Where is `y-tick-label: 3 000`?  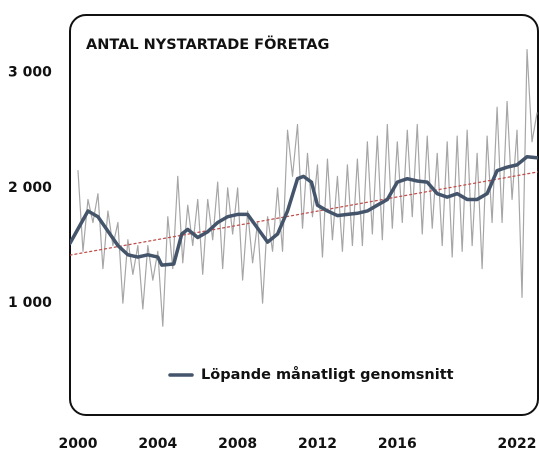 y-tick-label: 3 000 is located at coordinates (30, 73).